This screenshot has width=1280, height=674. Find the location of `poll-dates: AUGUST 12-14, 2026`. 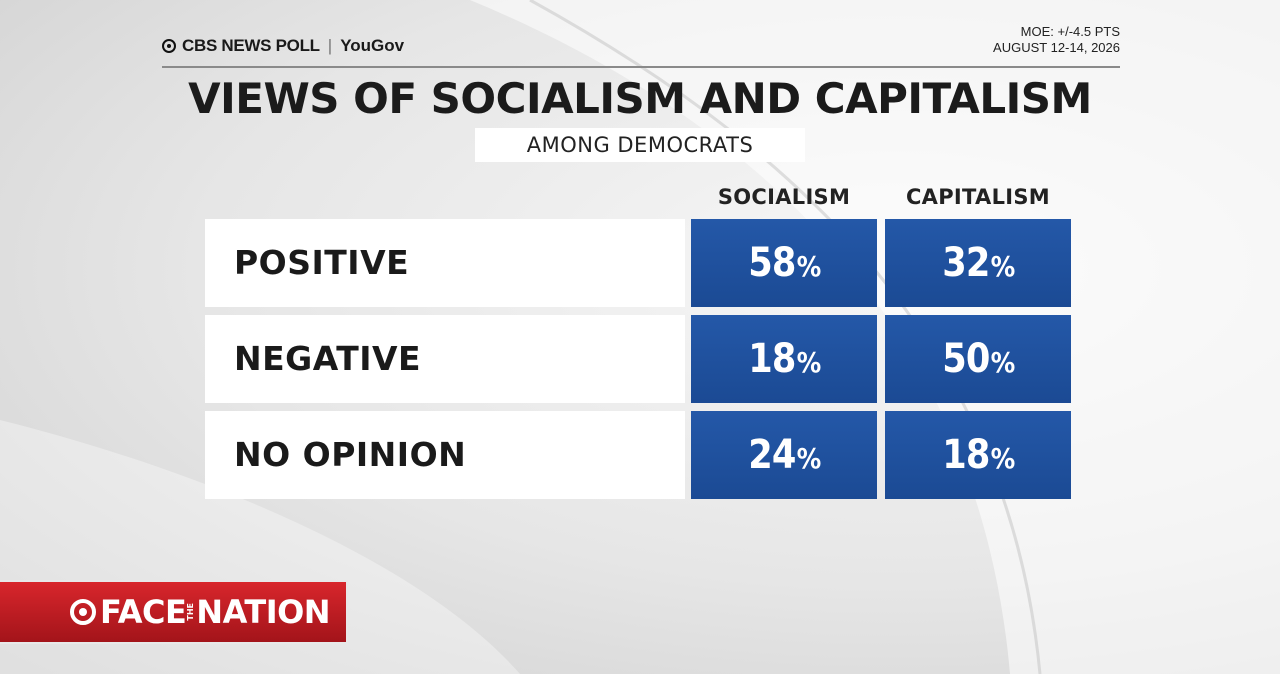

poll-dates: AUGUST 12-14, 2026 is located at coordinates (1056, 47).